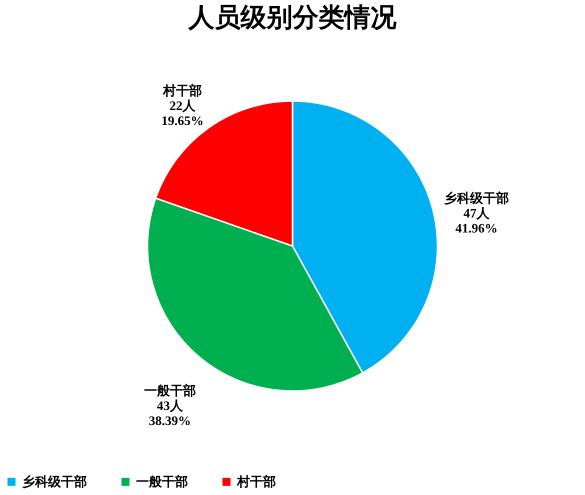 The height and width of the screenshot is (495, 585). I want to click on legend-label: 村干部, so click(256, 481).